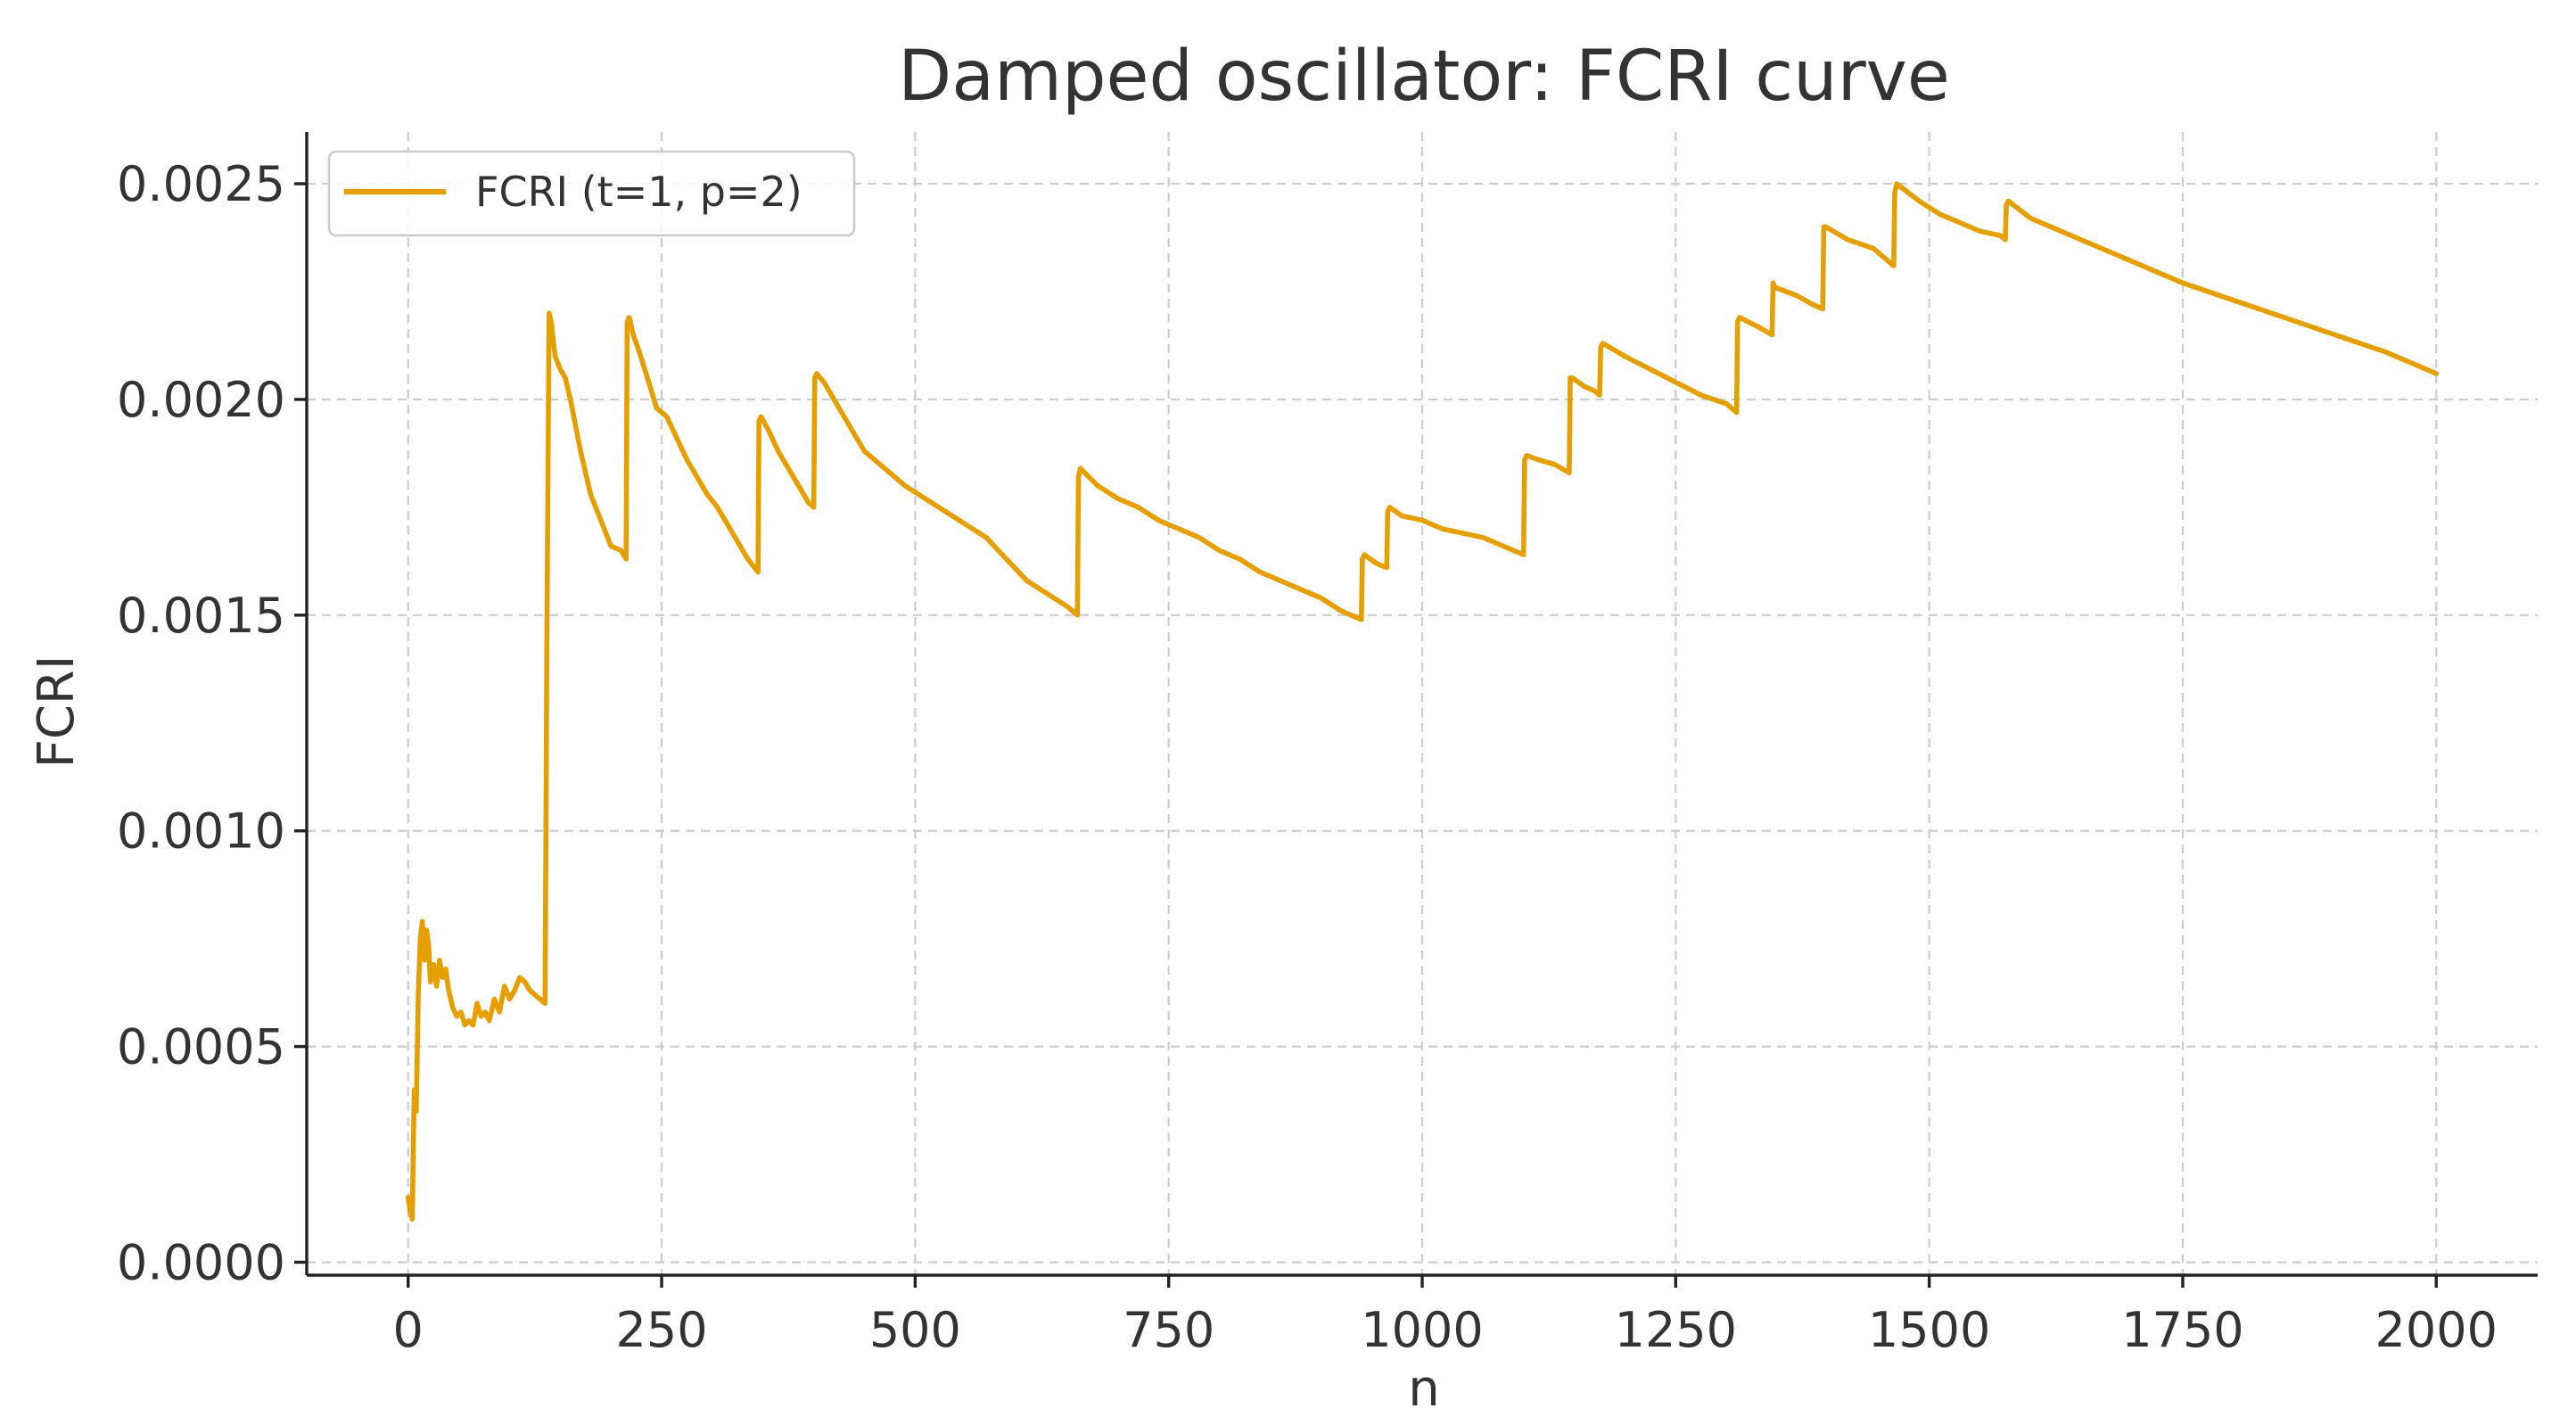 The width and height of the screenshot is (2576, 1425). Describe the element at coordinates (201, 831) in the screenshot. I see `y-tick-label: 0.0010` at that location.